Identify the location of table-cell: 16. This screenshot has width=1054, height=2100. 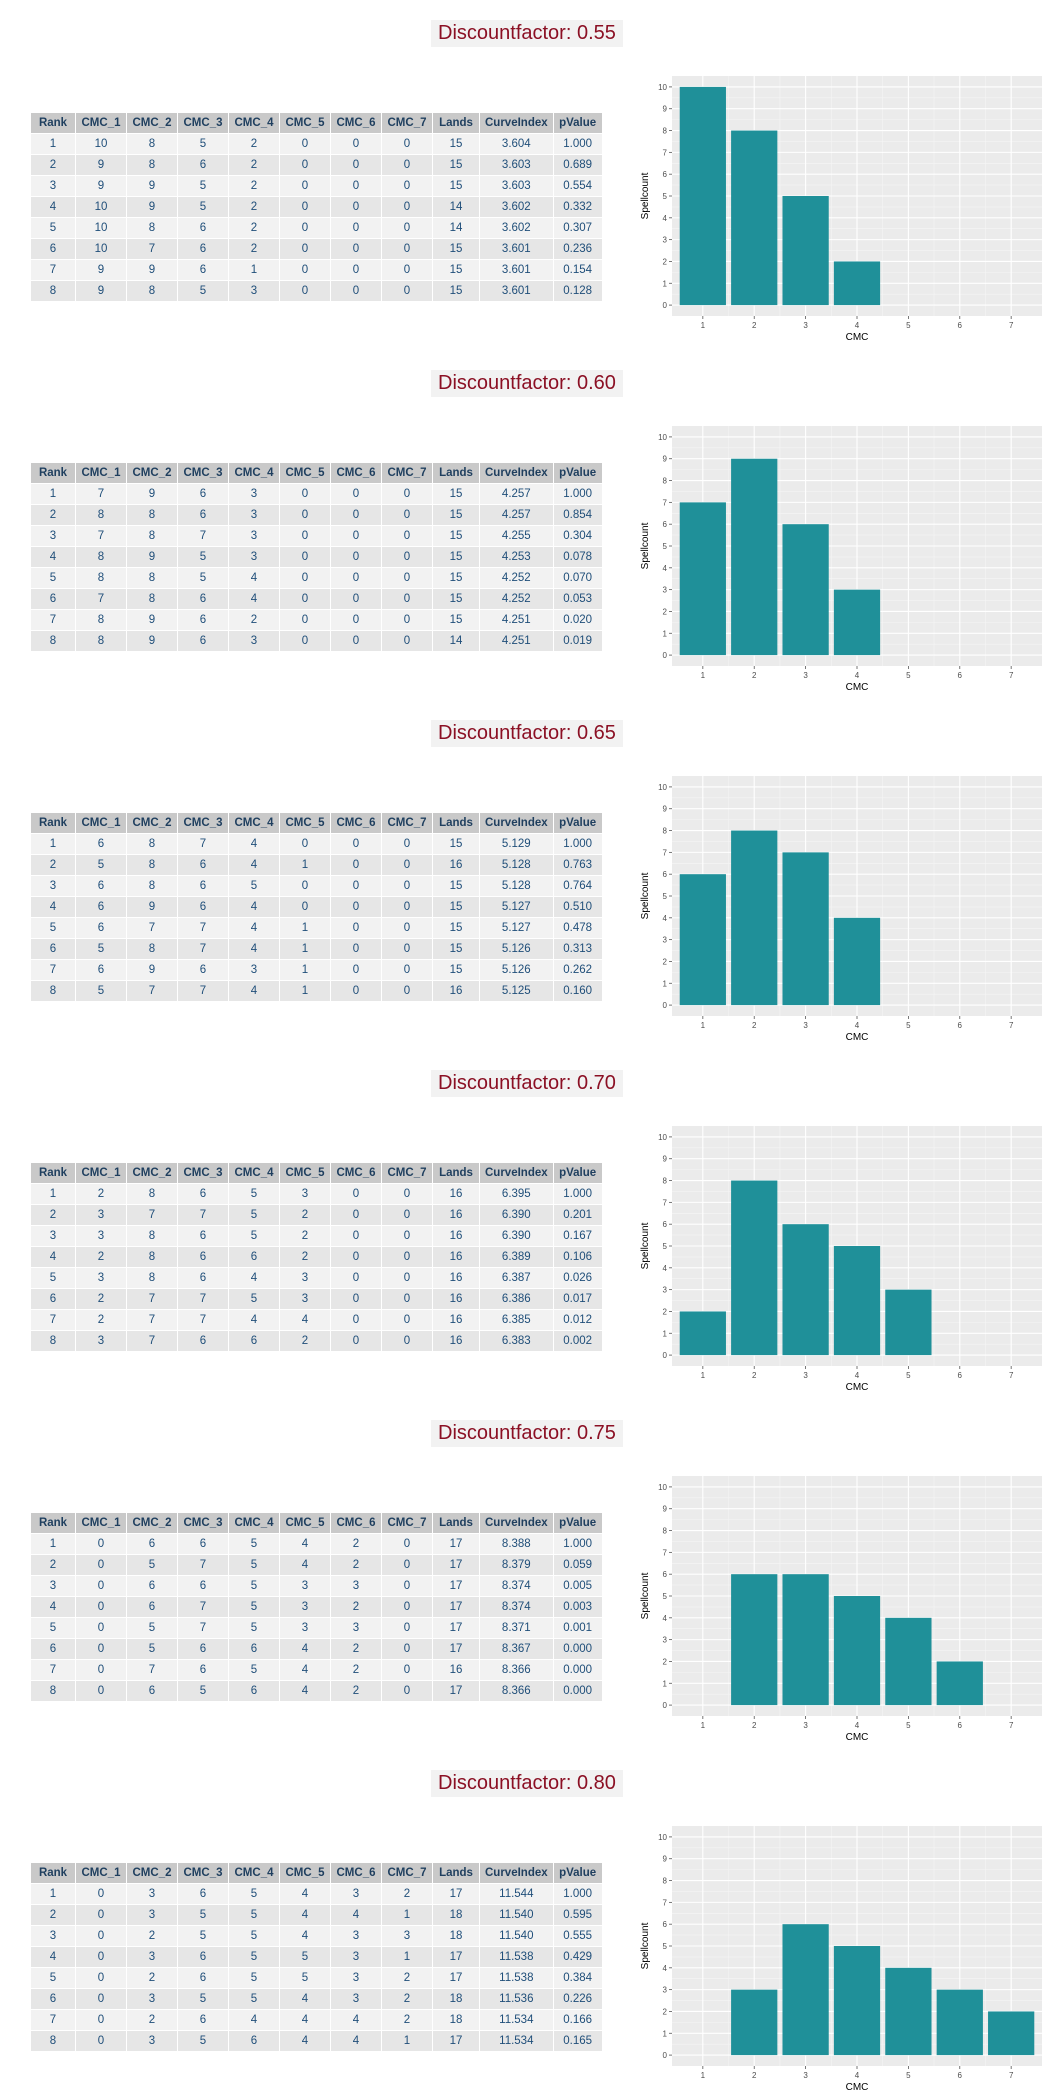
(456, 1320).